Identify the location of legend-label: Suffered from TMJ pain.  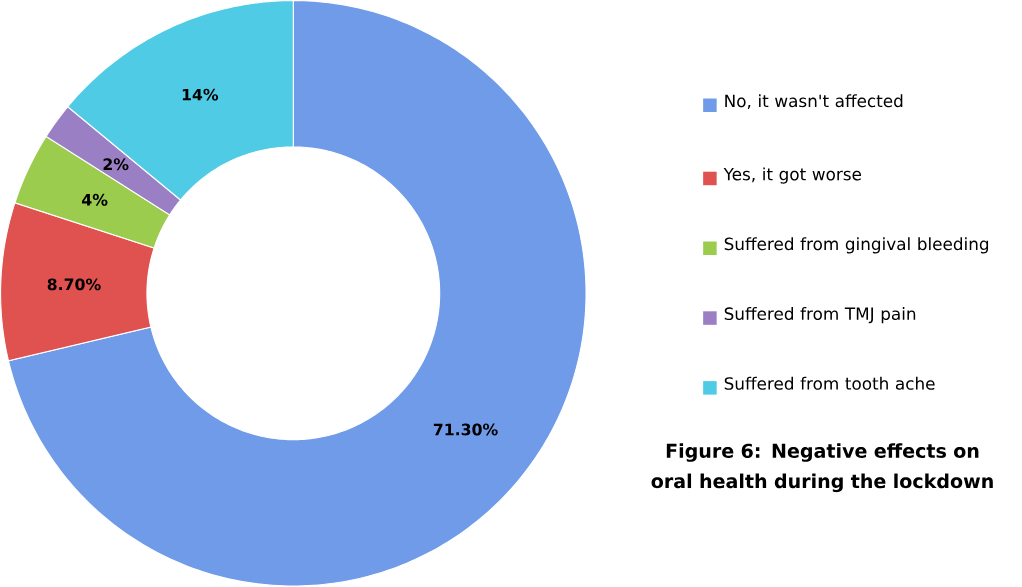
(820, 315).